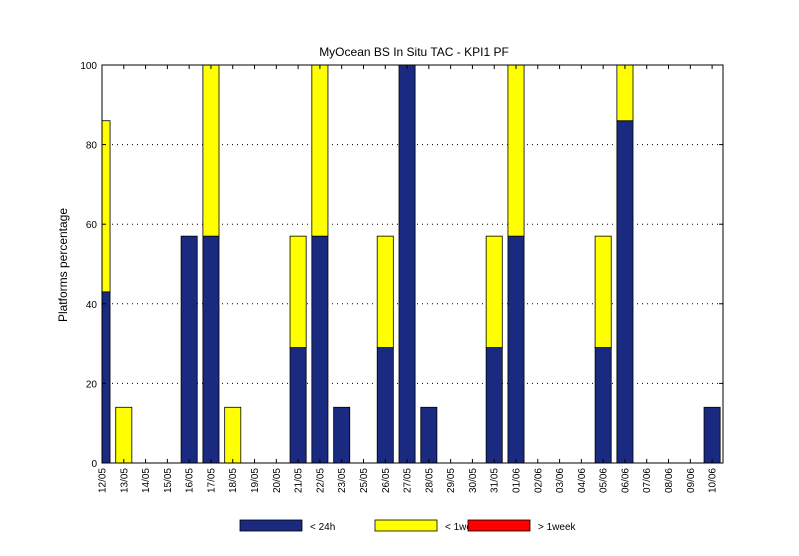 This screenshot has width=799, height=556. Describe the element at coordinates (495, 480) in the screenshot. I see `x-tick-label: 31/05` at that location.